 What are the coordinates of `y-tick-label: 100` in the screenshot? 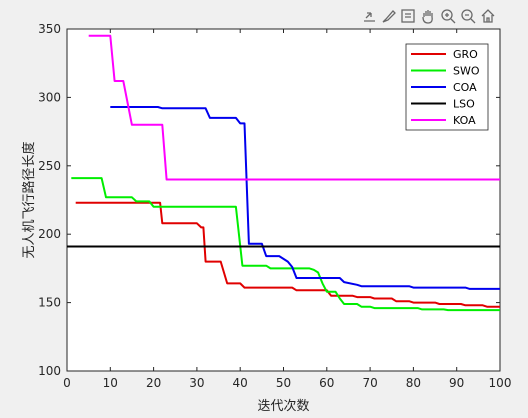 It's located at (49, 371).